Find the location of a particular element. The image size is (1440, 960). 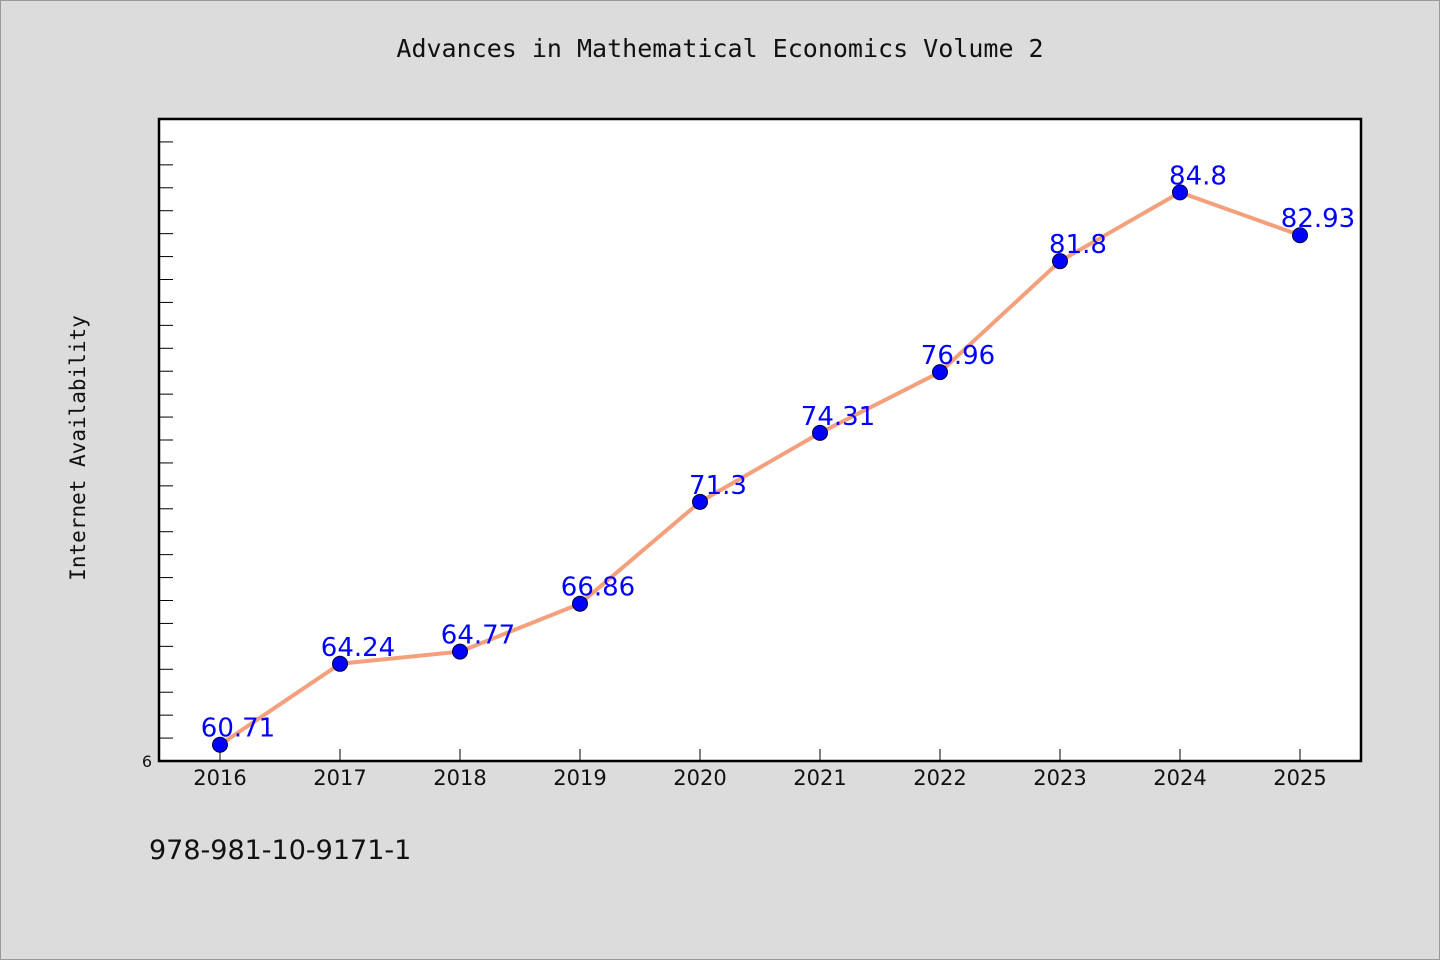

data-label: 74.31 is located at coordinates (838, 417).